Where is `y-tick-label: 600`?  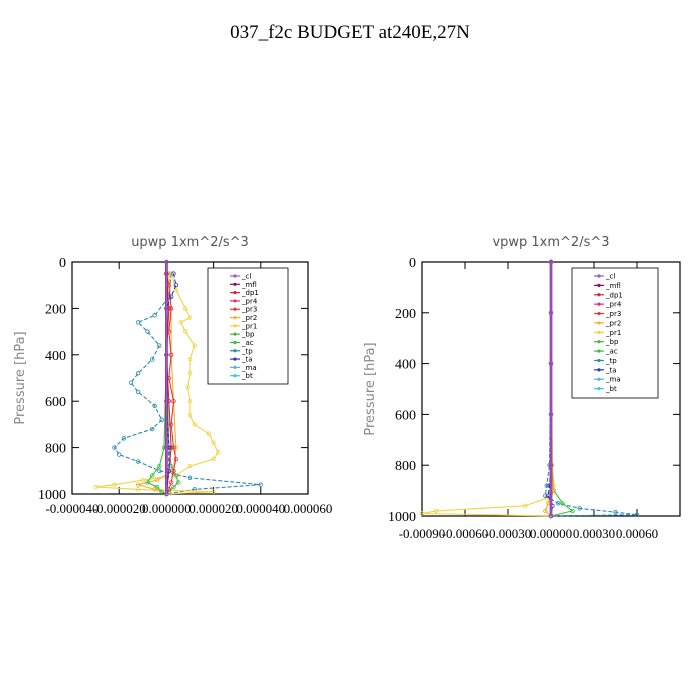 y-tick-label: 600 is located at coordinates (55, 402).